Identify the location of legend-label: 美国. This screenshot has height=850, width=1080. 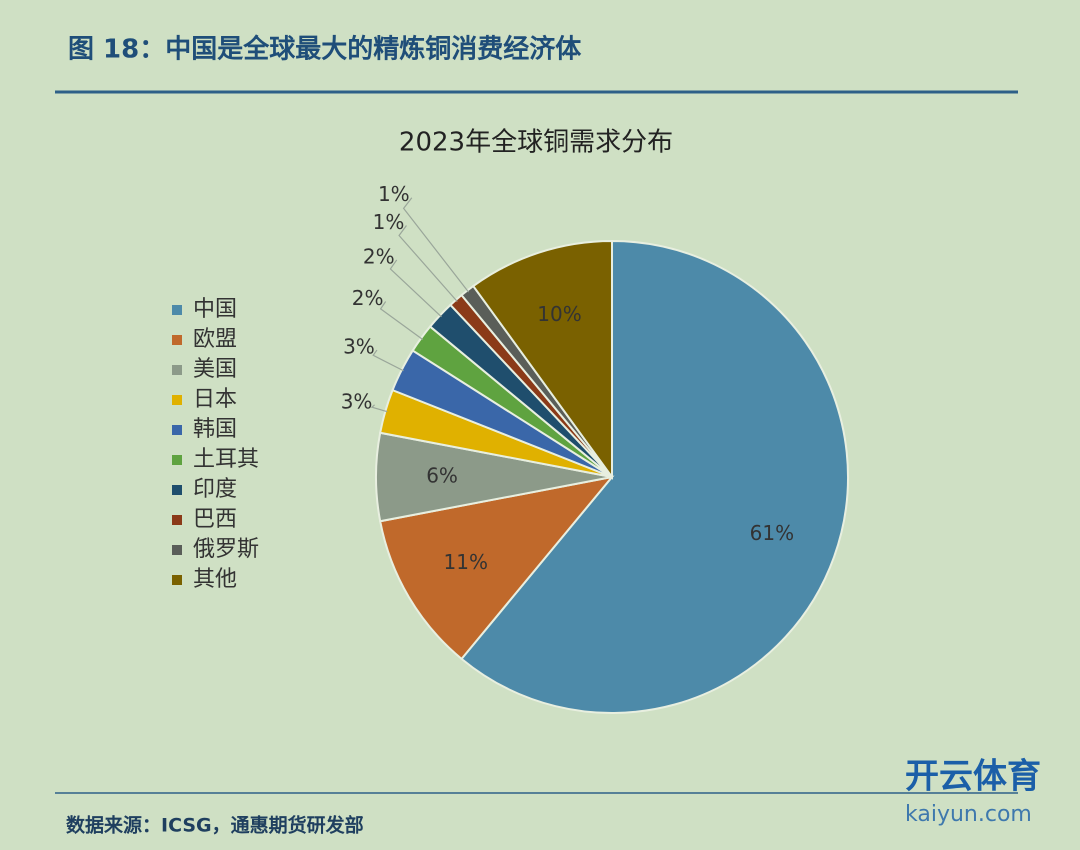
(215, 369).